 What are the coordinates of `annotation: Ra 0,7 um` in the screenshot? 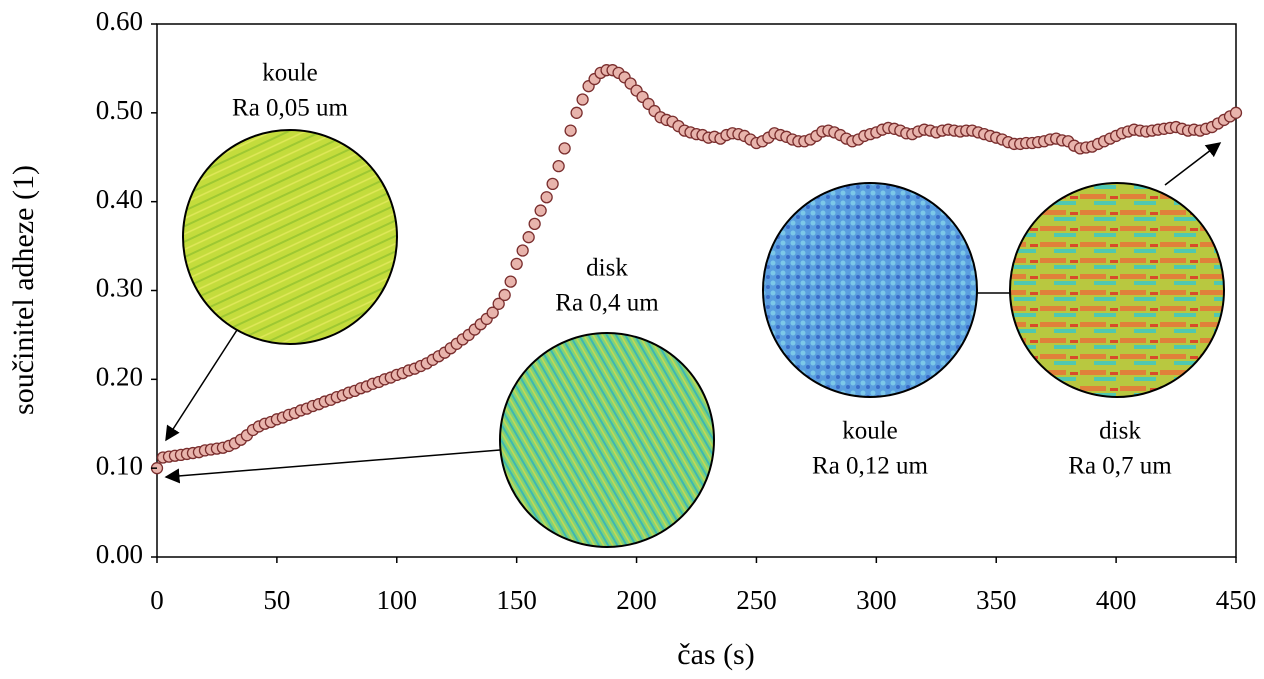 It's located at (1120, 466).